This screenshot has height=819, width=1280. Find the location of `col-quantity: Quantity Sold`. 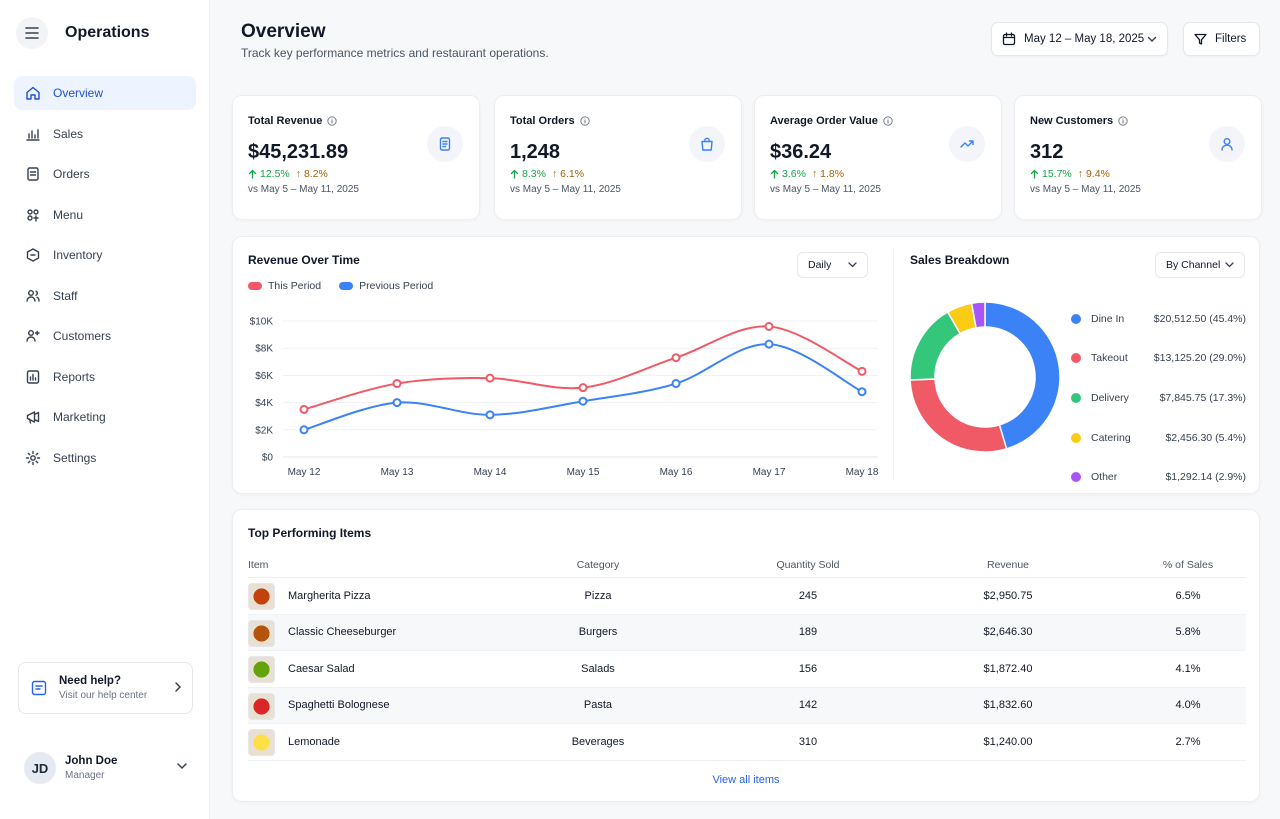

col-quantity: Quantity Sold is located at coordinates (808, 565).